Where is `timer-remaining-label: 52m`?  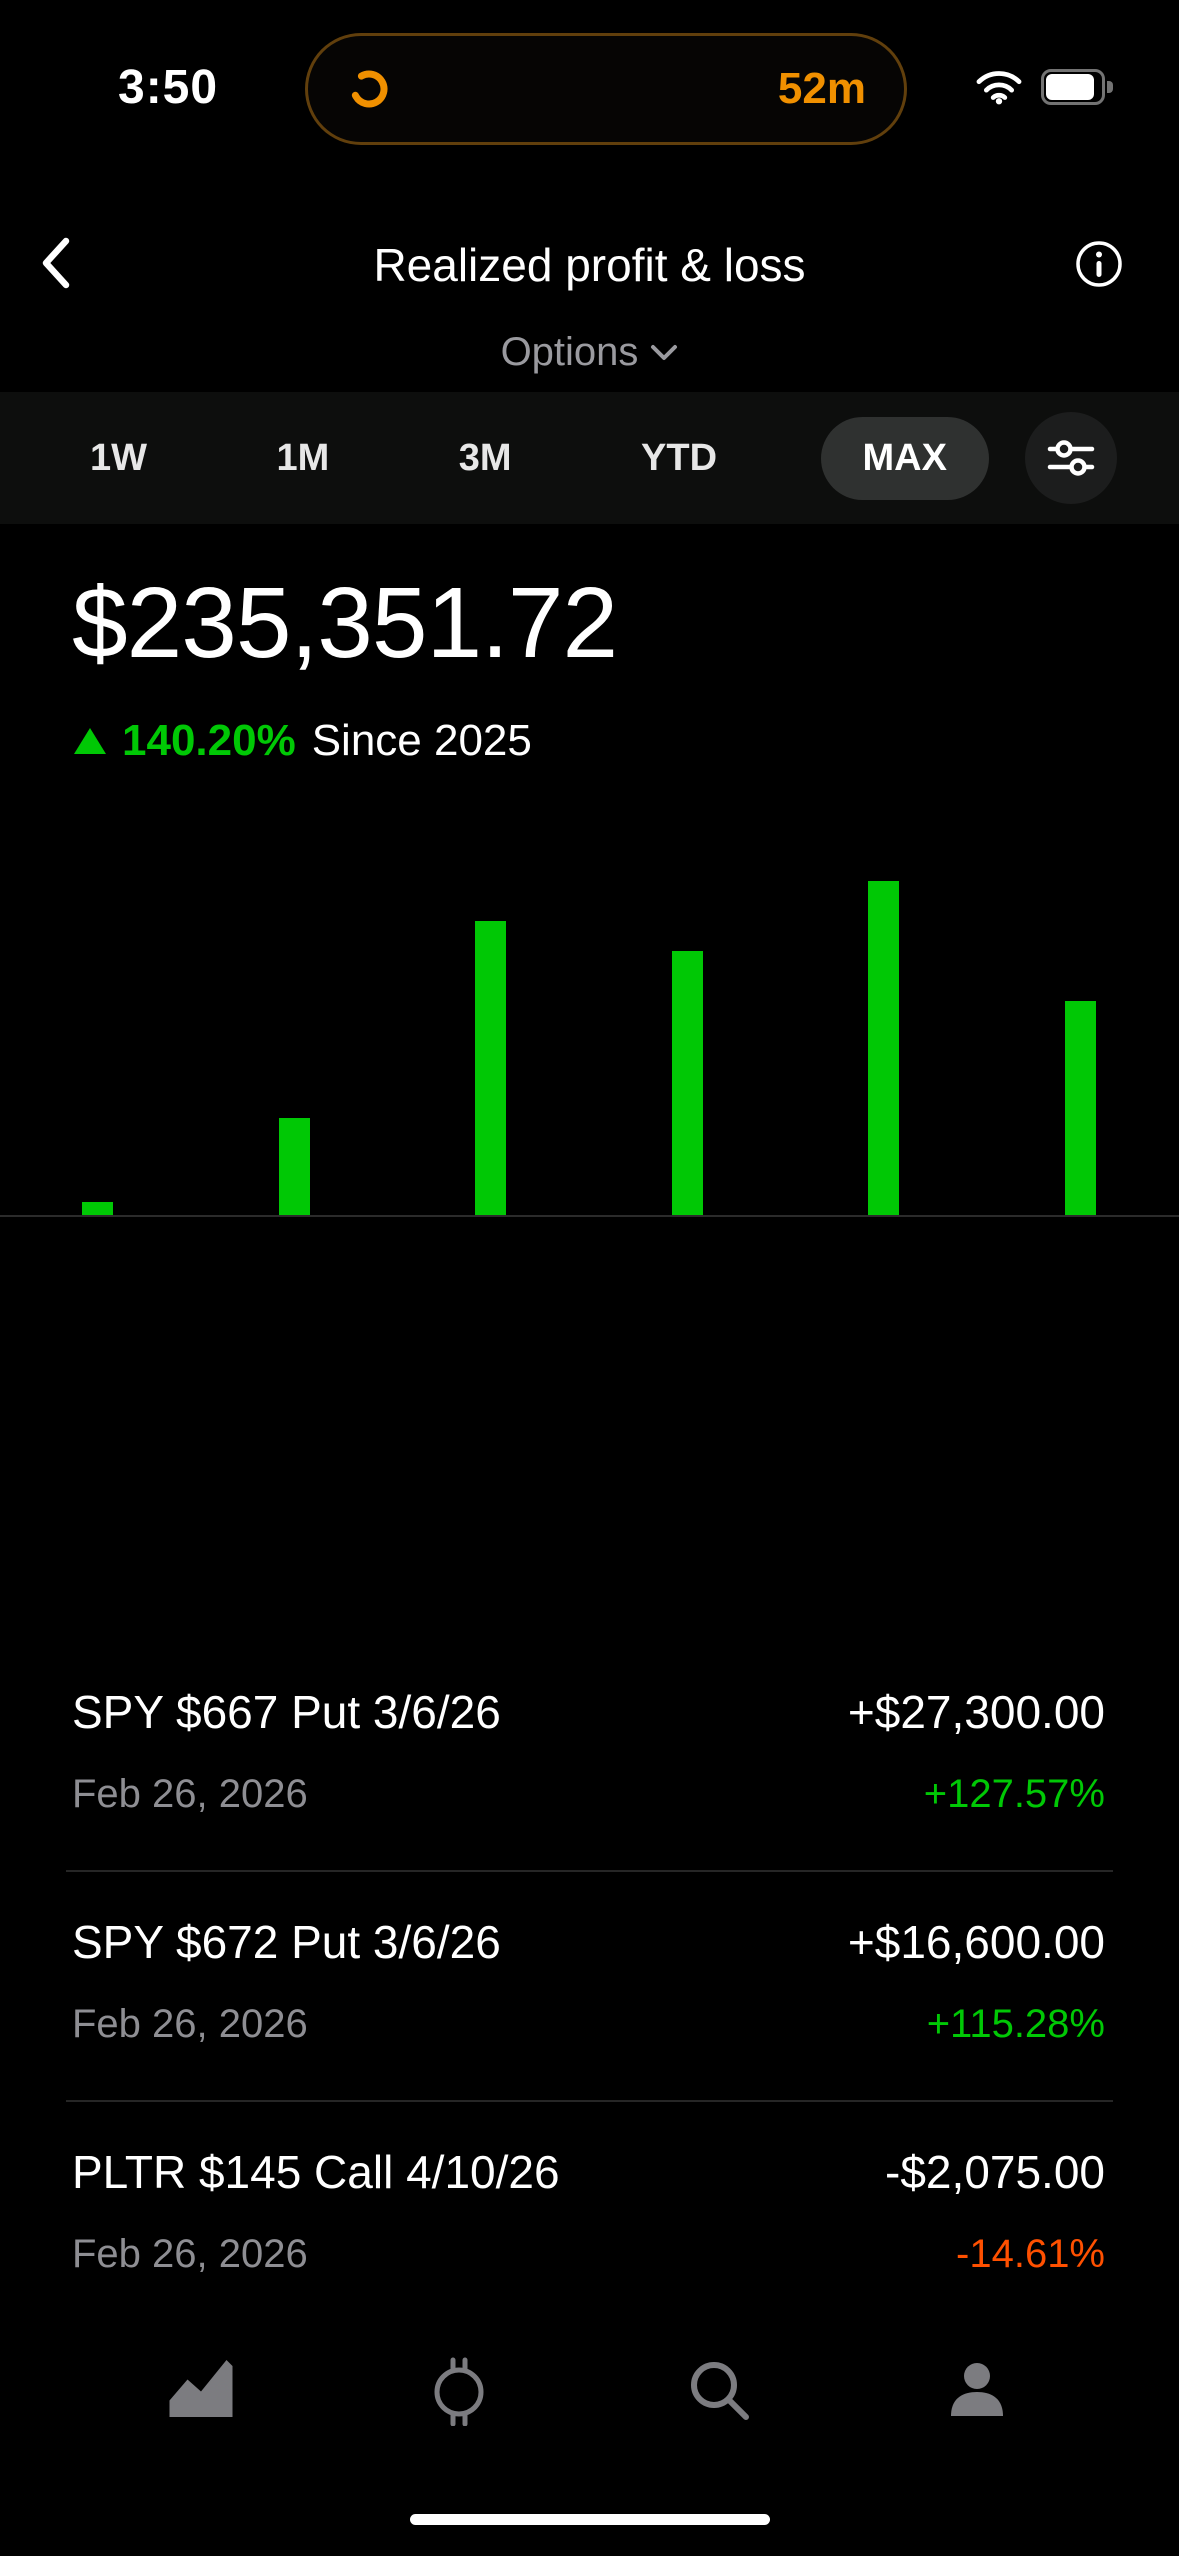
timer-remaining-label: 52m is located at coordinates (821, 88).